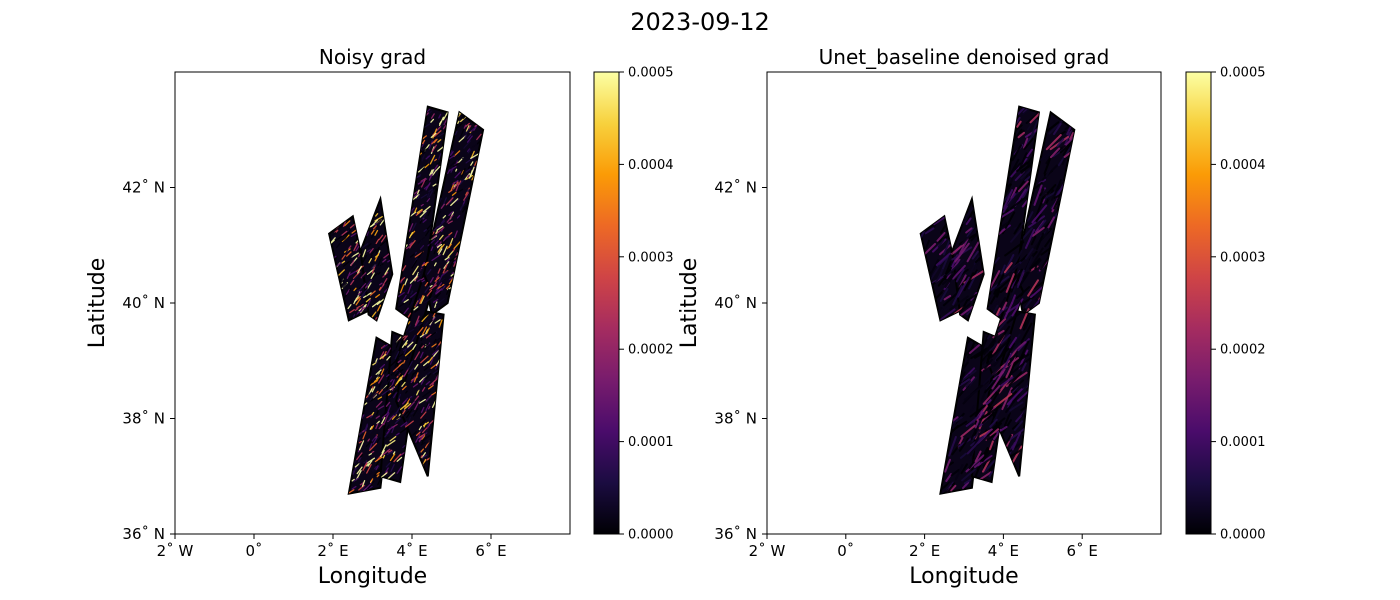 This screenshot has width=1400, height=600. I want to click on panel-title: Noisy grad, so click(372, 57).